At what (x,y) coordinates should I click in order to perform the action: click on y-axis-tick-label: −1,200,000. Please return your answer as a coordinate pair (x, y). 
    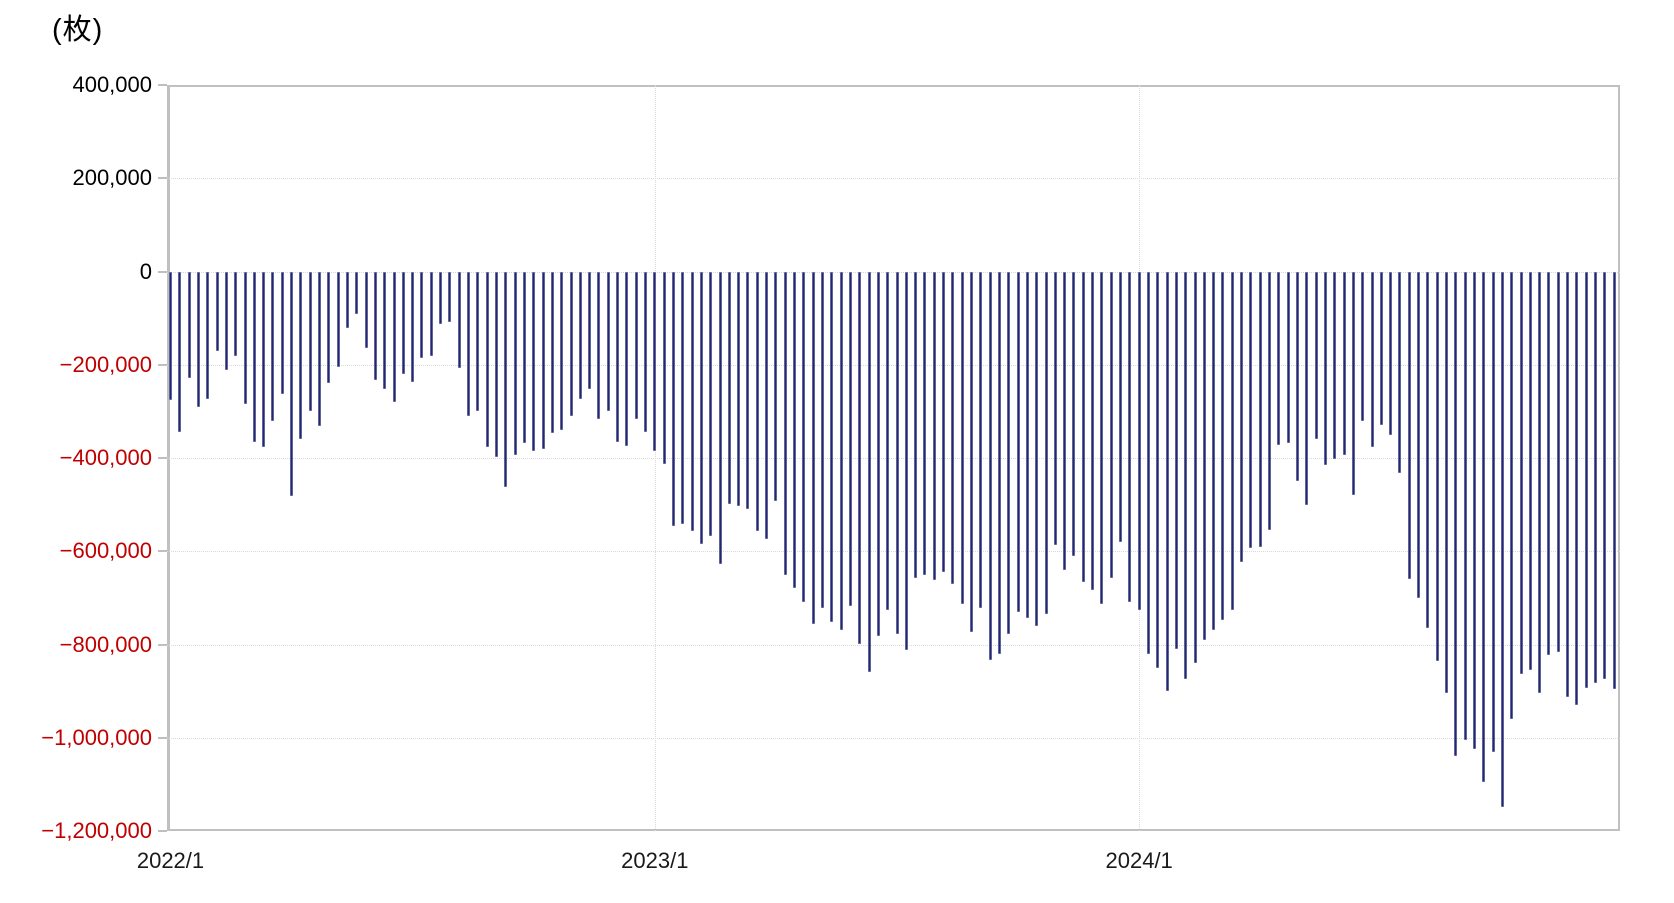
    Looking at the image, I should click on (96, 830).